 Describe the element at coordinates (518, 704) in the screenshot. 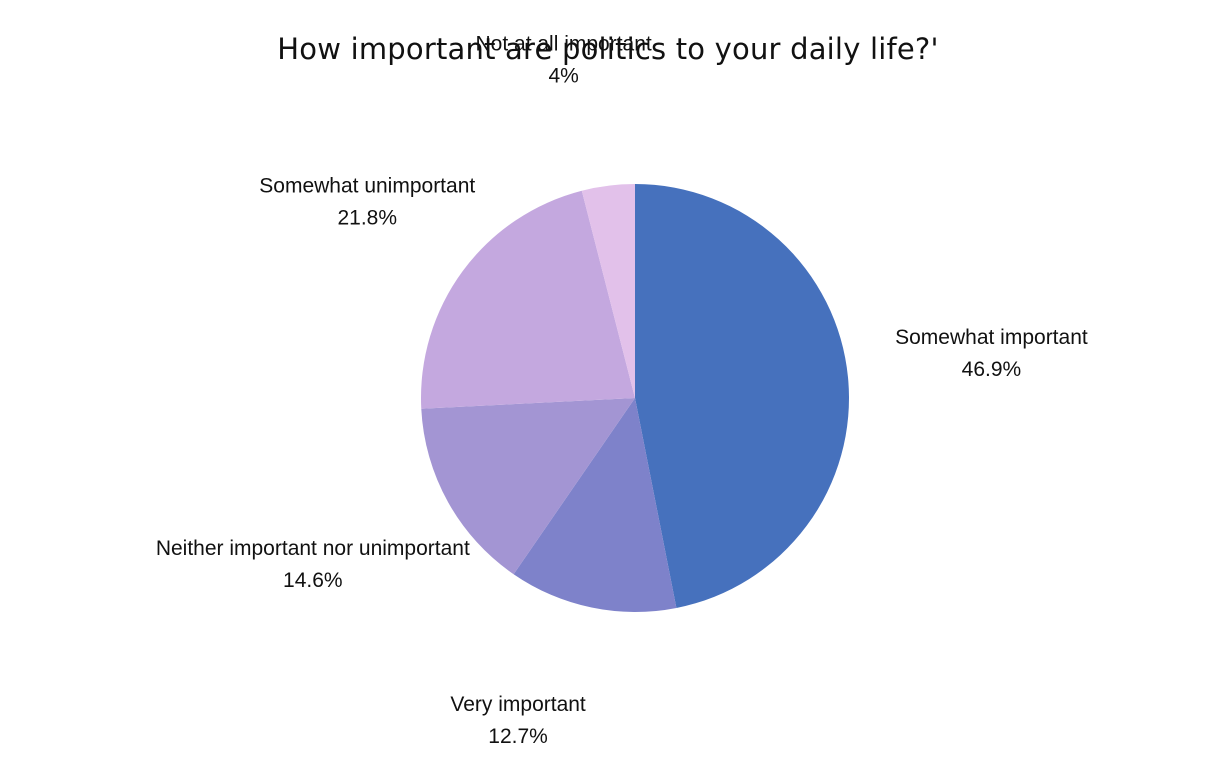

I see `slice-label-very-important: Very important` at that location.